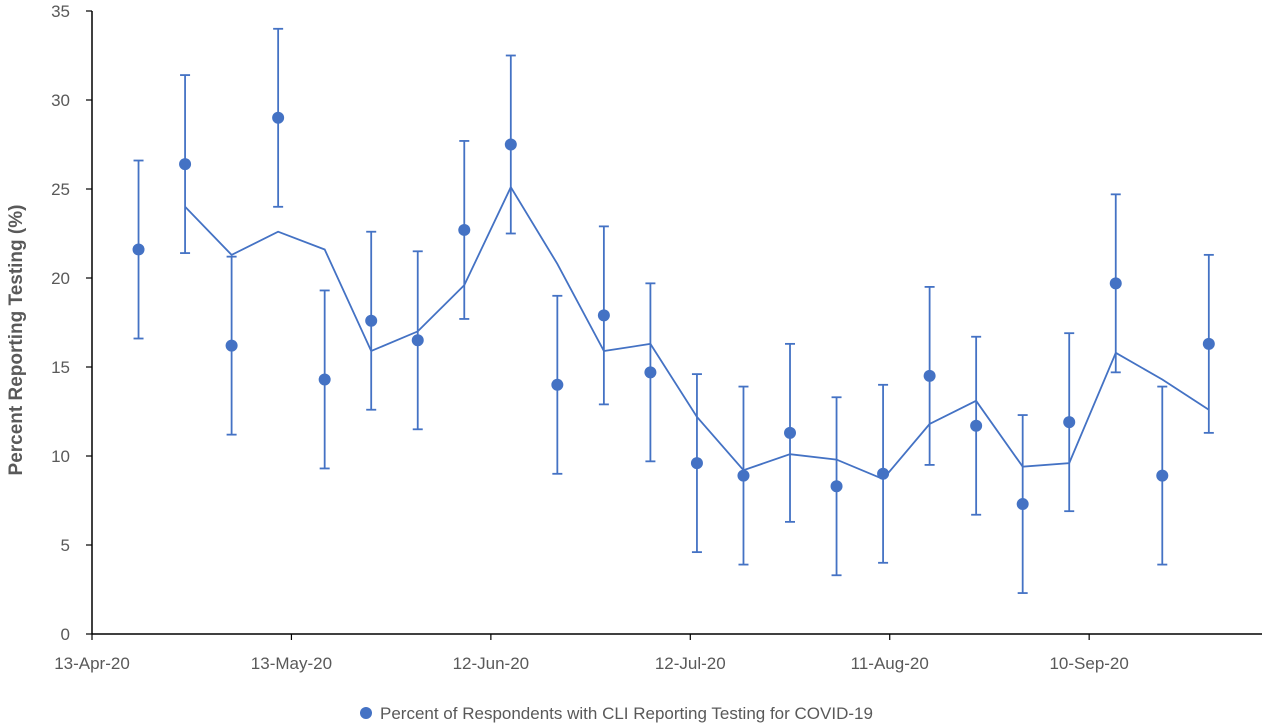  Describe the element at coordinates (690, 663) in the screenshot. I see `x-tick-label: 12-Jul-20` at that location.